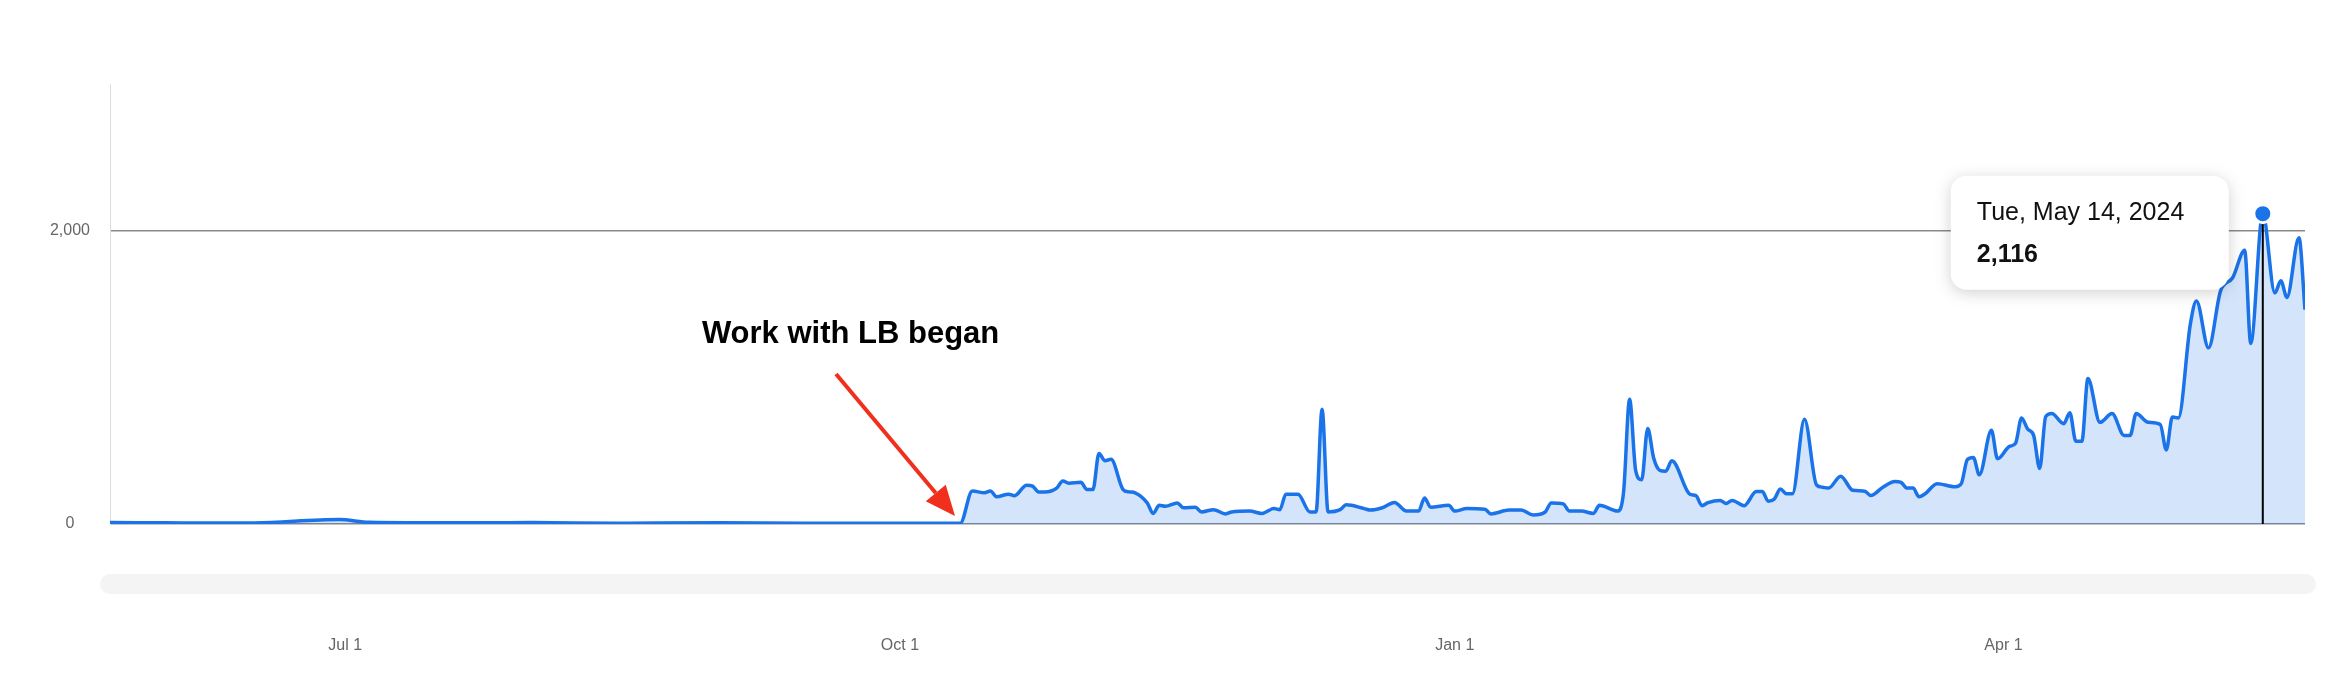  I want to click on x-tick-label: Oct 1, so click(900, 645).